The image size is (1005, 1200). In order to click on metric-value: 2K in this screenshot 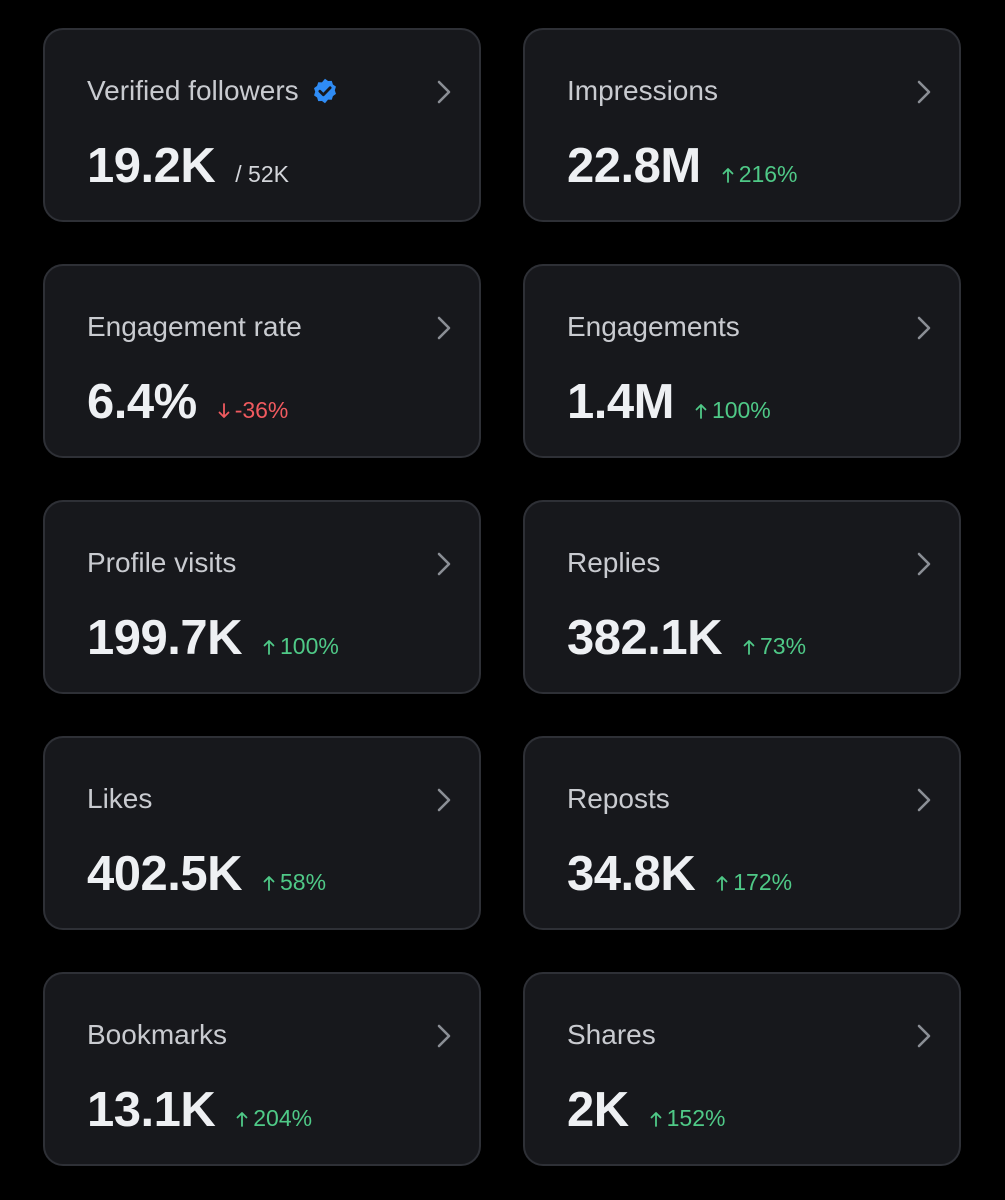, I will do `click(598, 1110)`.